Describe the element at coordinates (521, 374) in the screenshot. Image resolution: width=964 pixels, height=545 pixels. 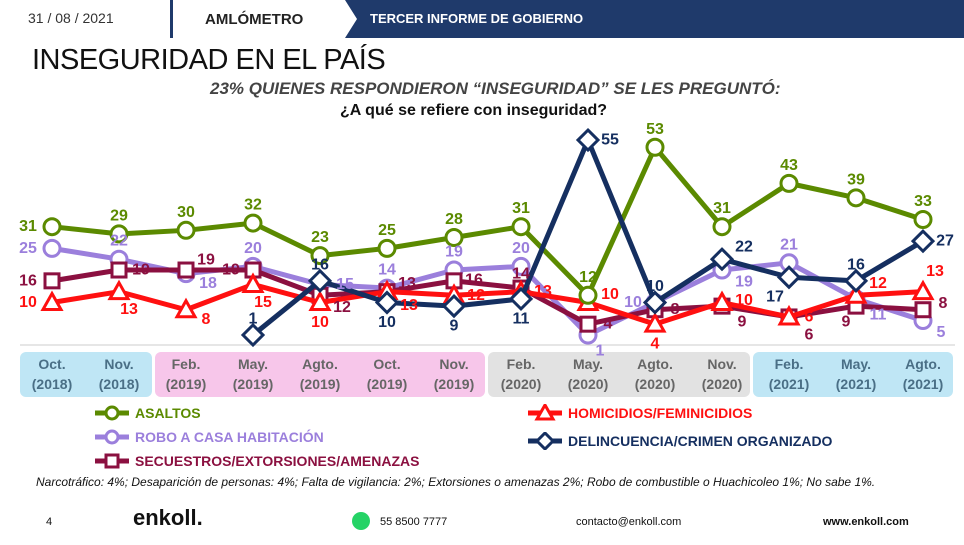
I see `x-tick-label: Feb. (2020)` at that location.